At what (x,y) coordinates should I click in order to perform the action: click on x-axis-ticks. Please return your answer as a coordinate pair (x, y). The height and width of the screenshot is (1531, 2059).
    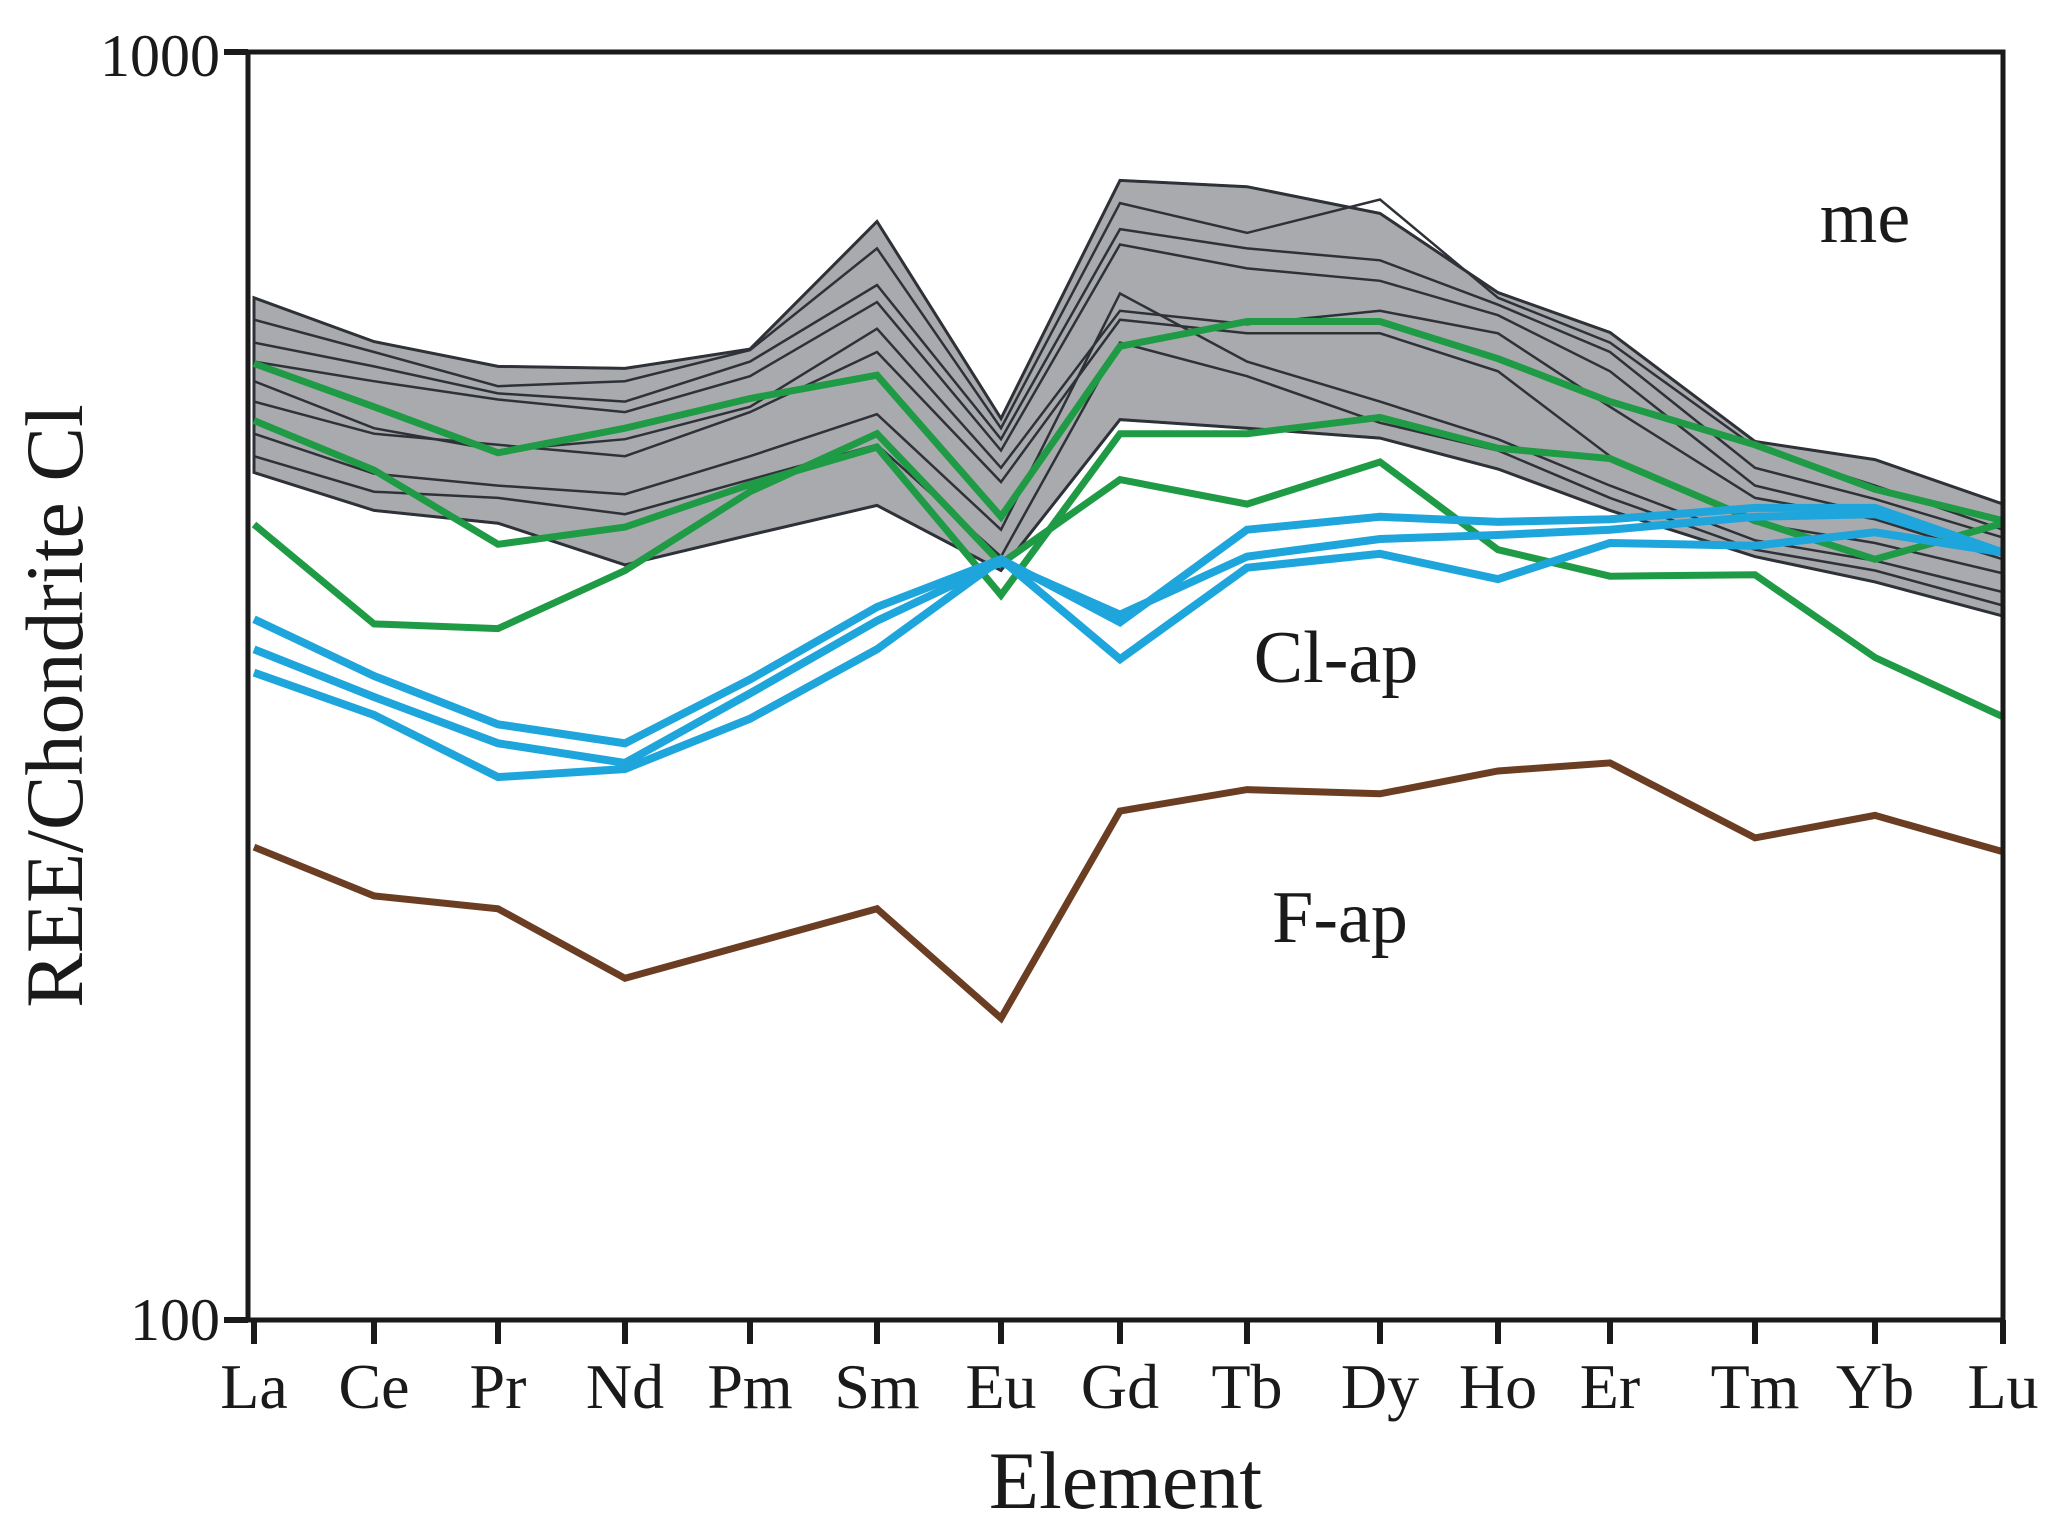
    Looking at the image, I should click on (1128, 1332).